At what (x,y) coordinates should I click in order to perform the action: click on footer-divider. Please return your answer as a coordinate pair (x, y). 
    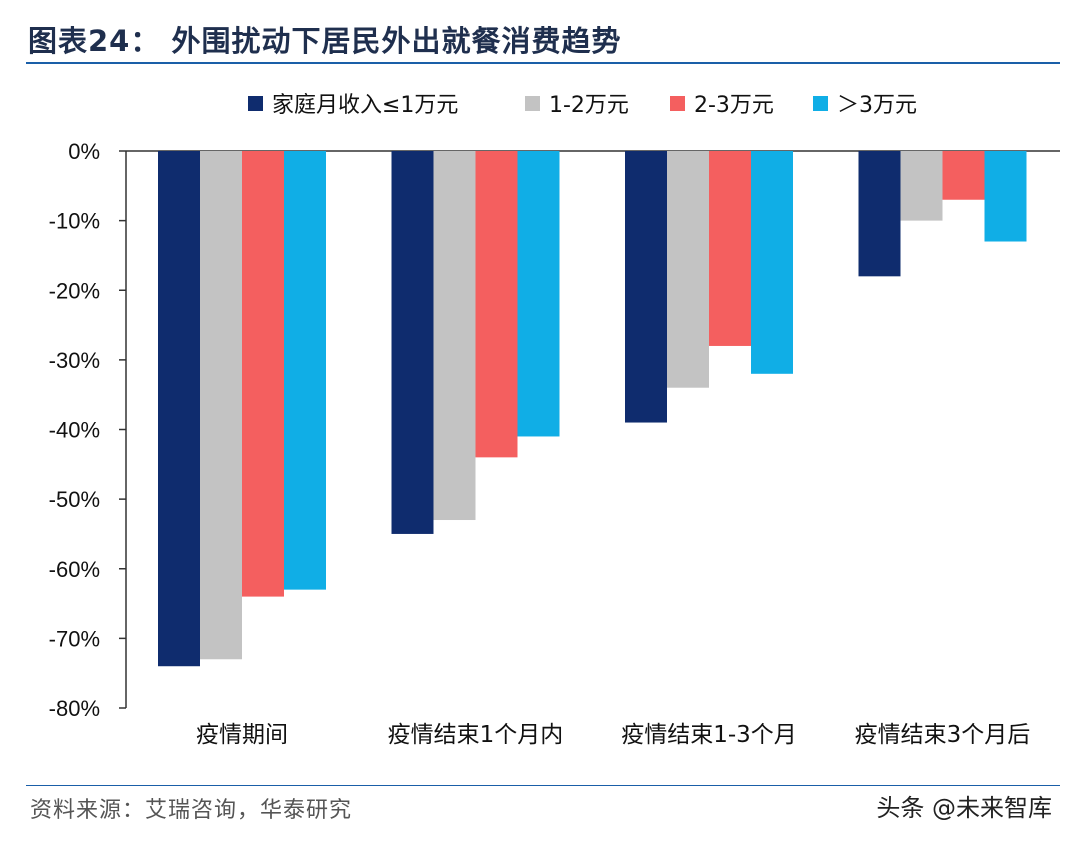
    Looking at the image, I should click on (543, 785).